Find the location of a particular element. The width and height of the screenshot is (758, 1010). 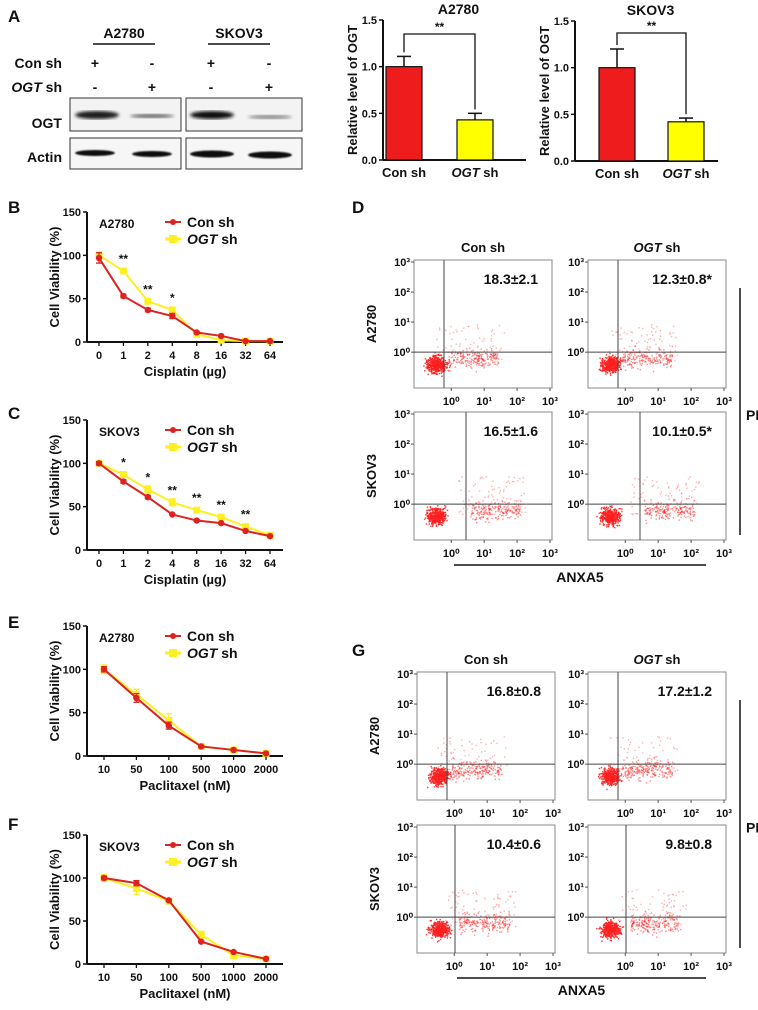

plain-part: sh is located at coordinates (227, 862).